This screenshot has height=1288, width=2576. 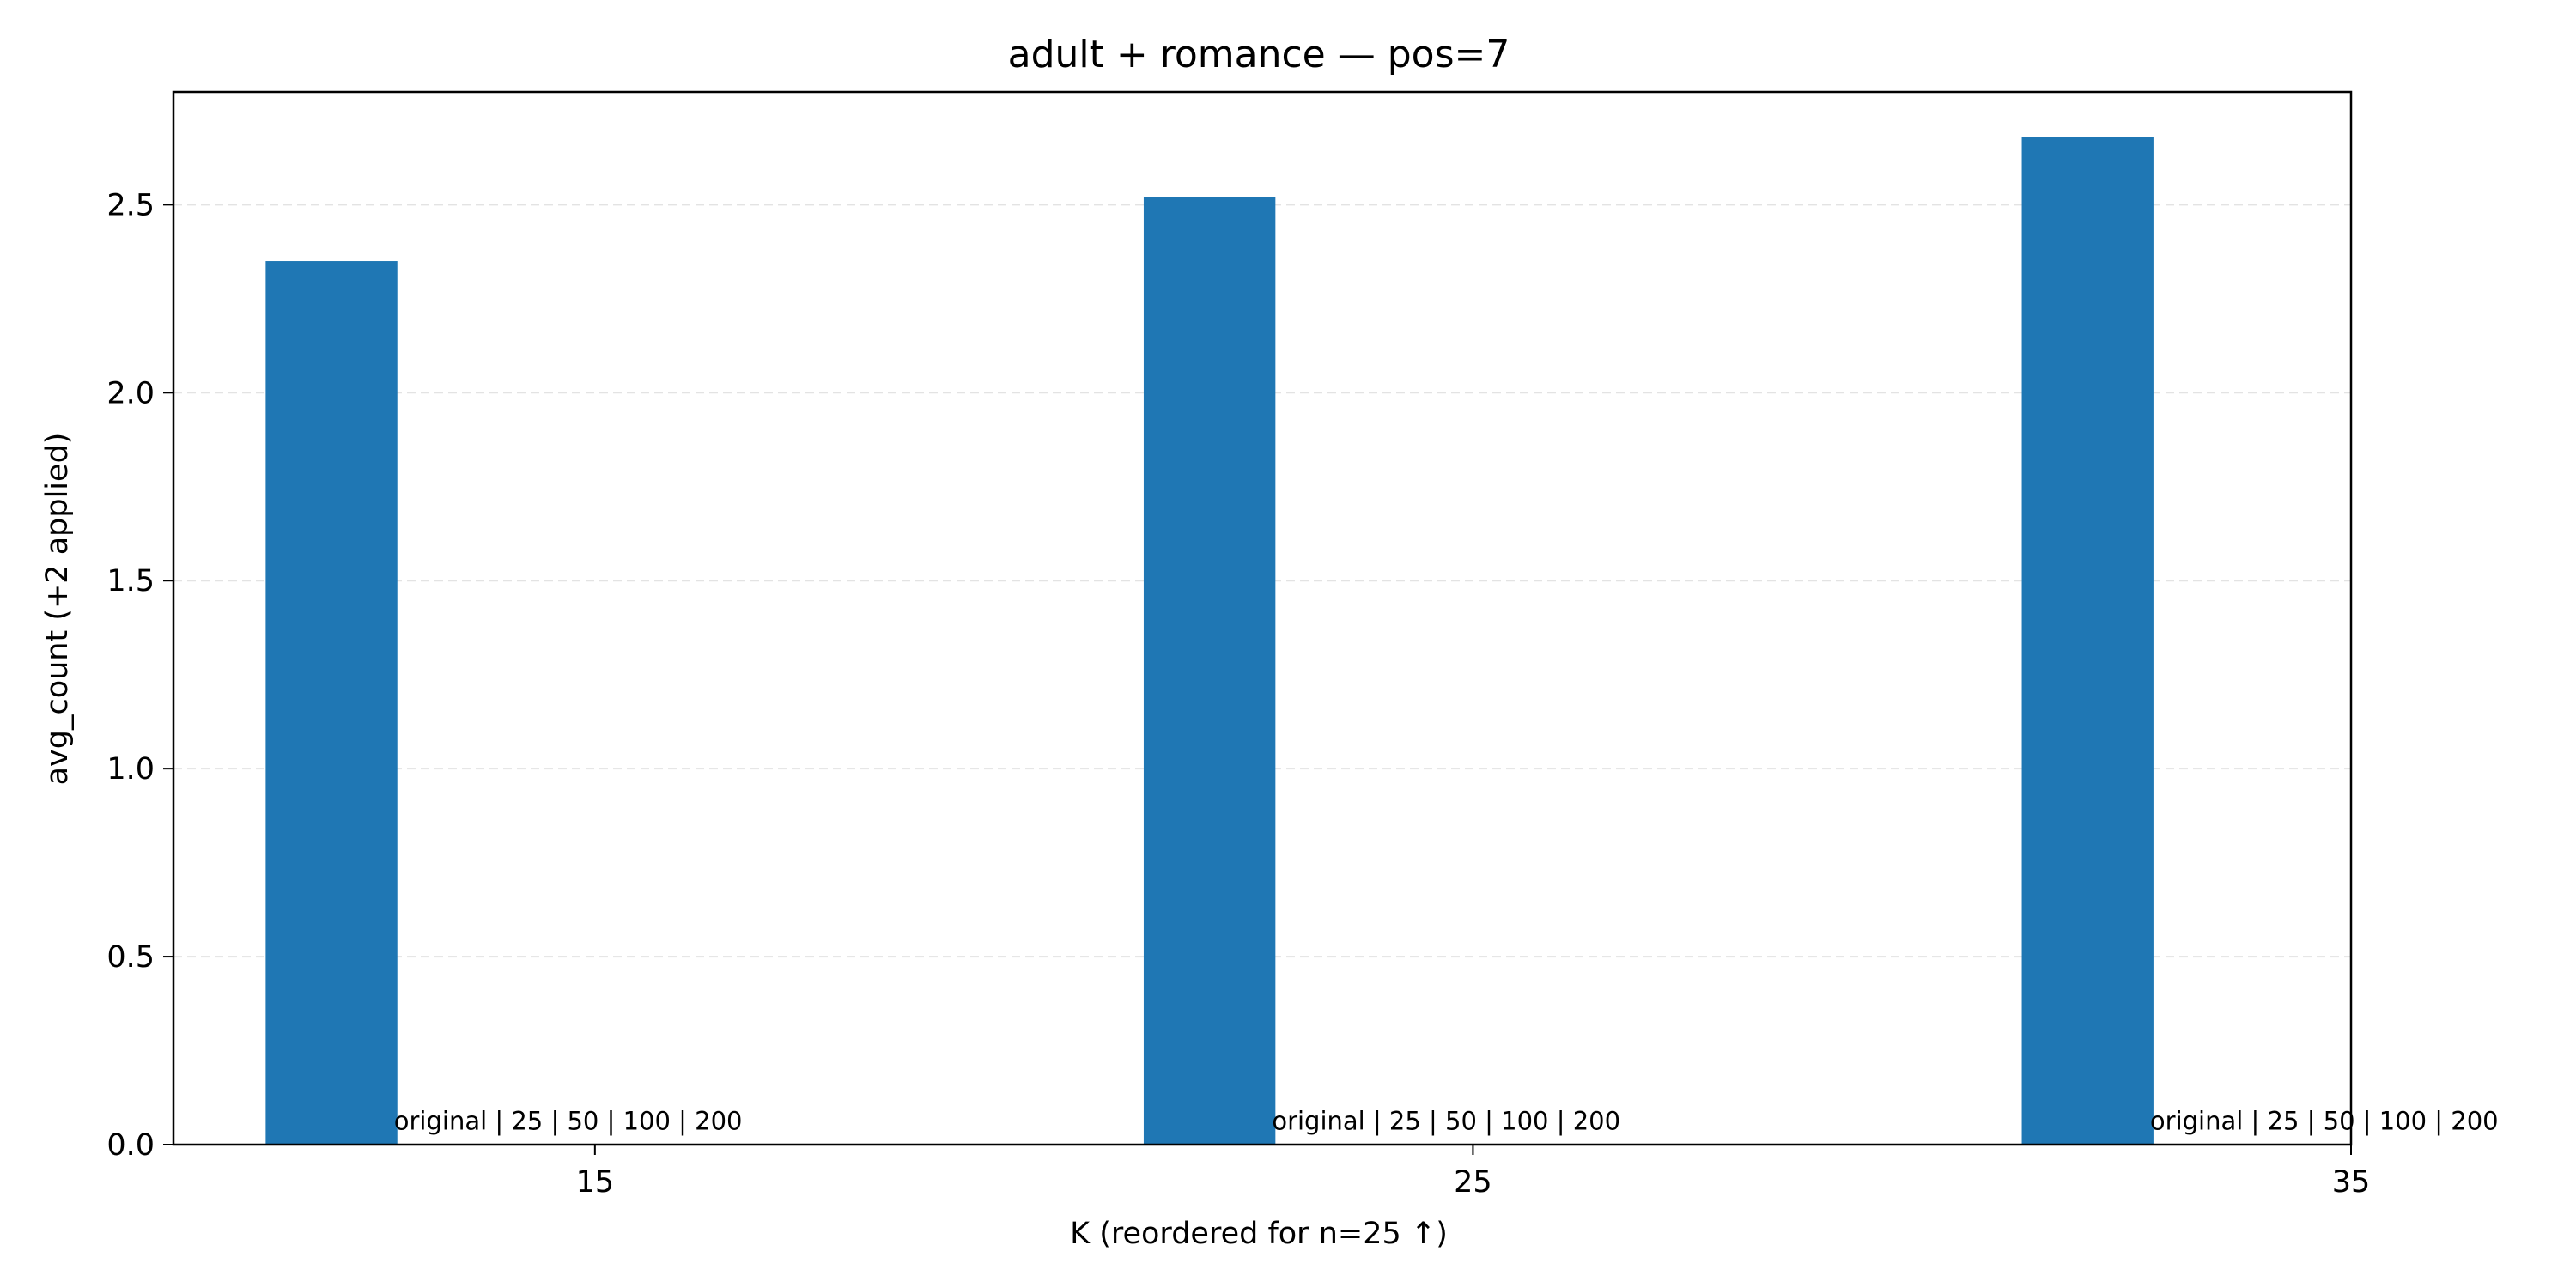 What do you see at coordinates (130, 958) in the screenshot?
I see `y-tick-label: 0.5` at bounding box center [130, 958].